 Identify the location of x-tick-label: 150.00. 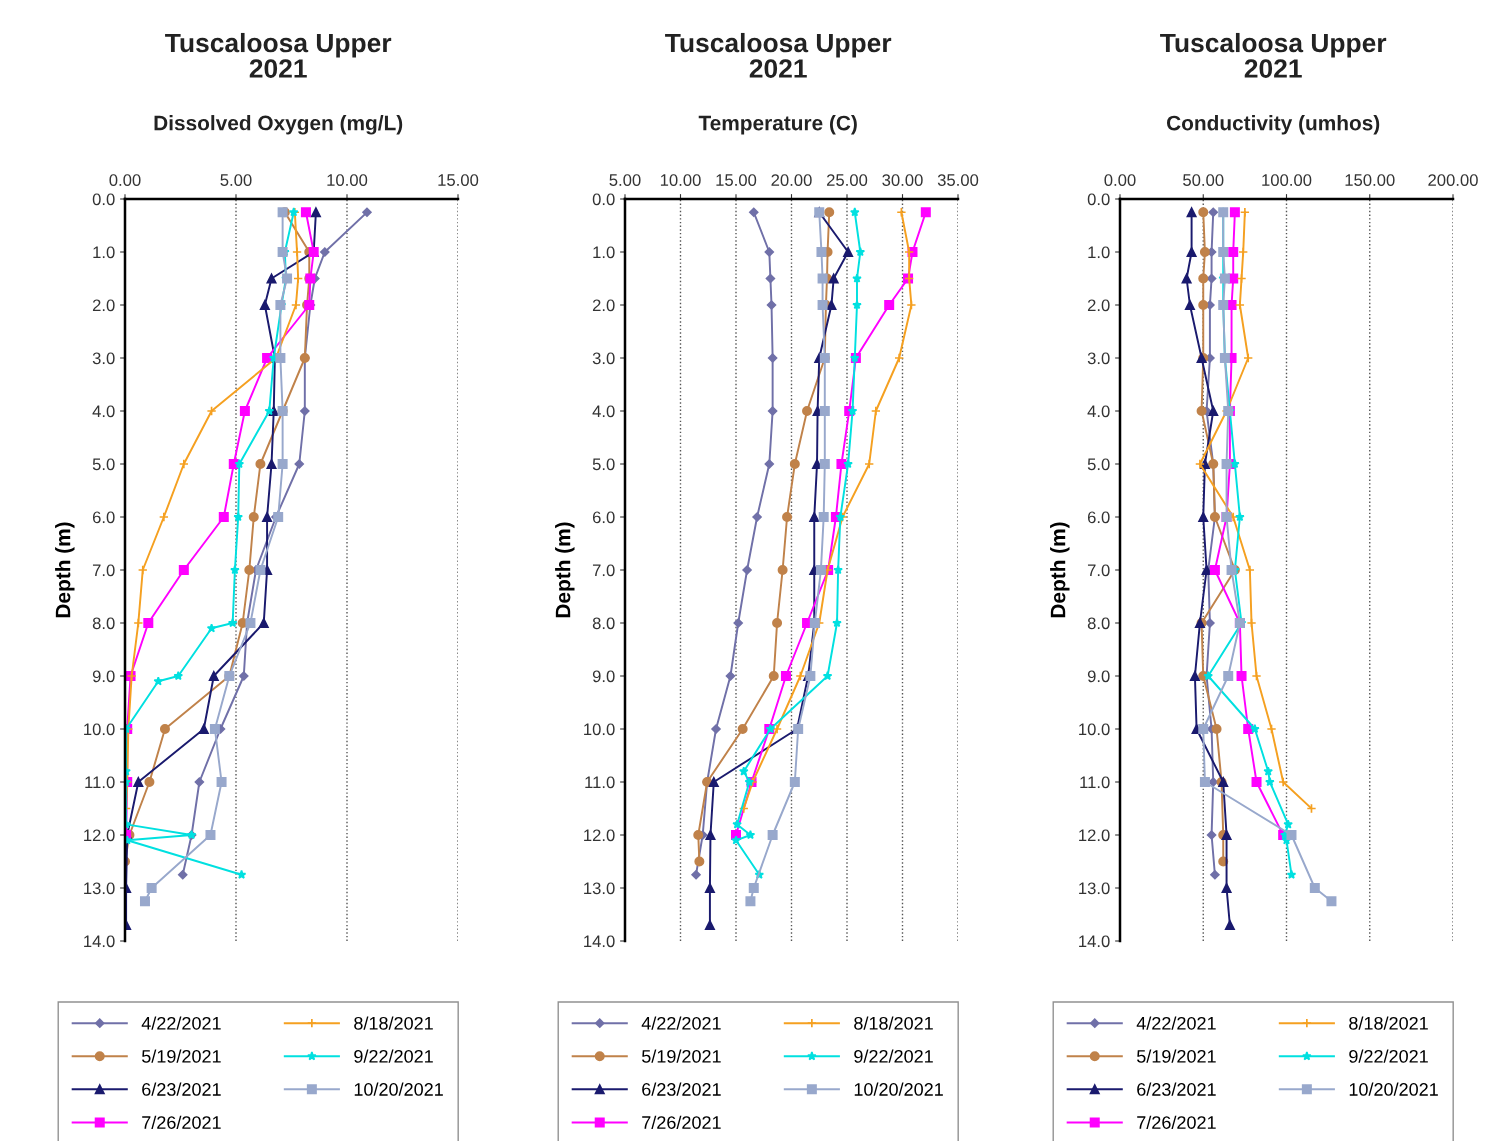
(1370, 180).